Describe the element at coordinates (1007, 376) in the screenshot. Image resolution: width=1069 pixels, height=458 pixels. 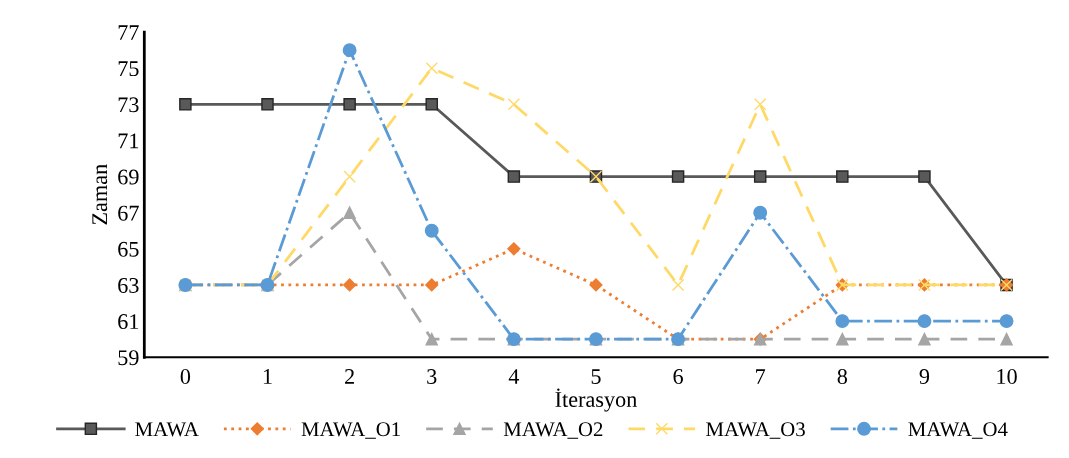
I see `x-tick-label: 10` at that location.